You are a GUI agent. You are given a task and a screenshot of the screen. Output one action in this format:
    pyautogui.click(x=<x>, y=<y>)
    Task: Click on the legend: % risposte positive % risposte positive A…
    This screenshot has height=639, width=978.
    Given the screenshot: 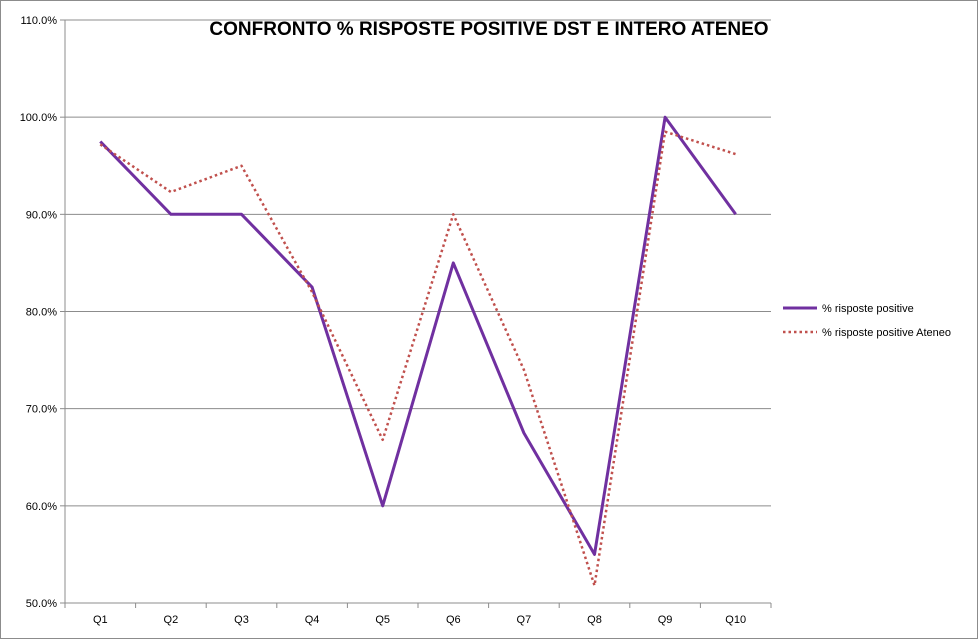 What is the action you would take?
    pyautogui.click(x=867, y=321)
    